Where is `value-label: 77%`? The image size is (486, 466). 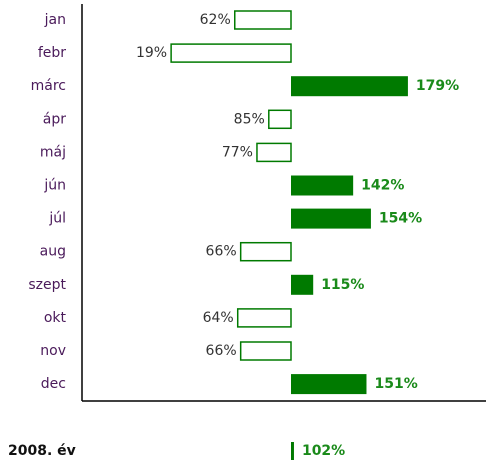 value-label: 77% is located at coordinates (237, 152).